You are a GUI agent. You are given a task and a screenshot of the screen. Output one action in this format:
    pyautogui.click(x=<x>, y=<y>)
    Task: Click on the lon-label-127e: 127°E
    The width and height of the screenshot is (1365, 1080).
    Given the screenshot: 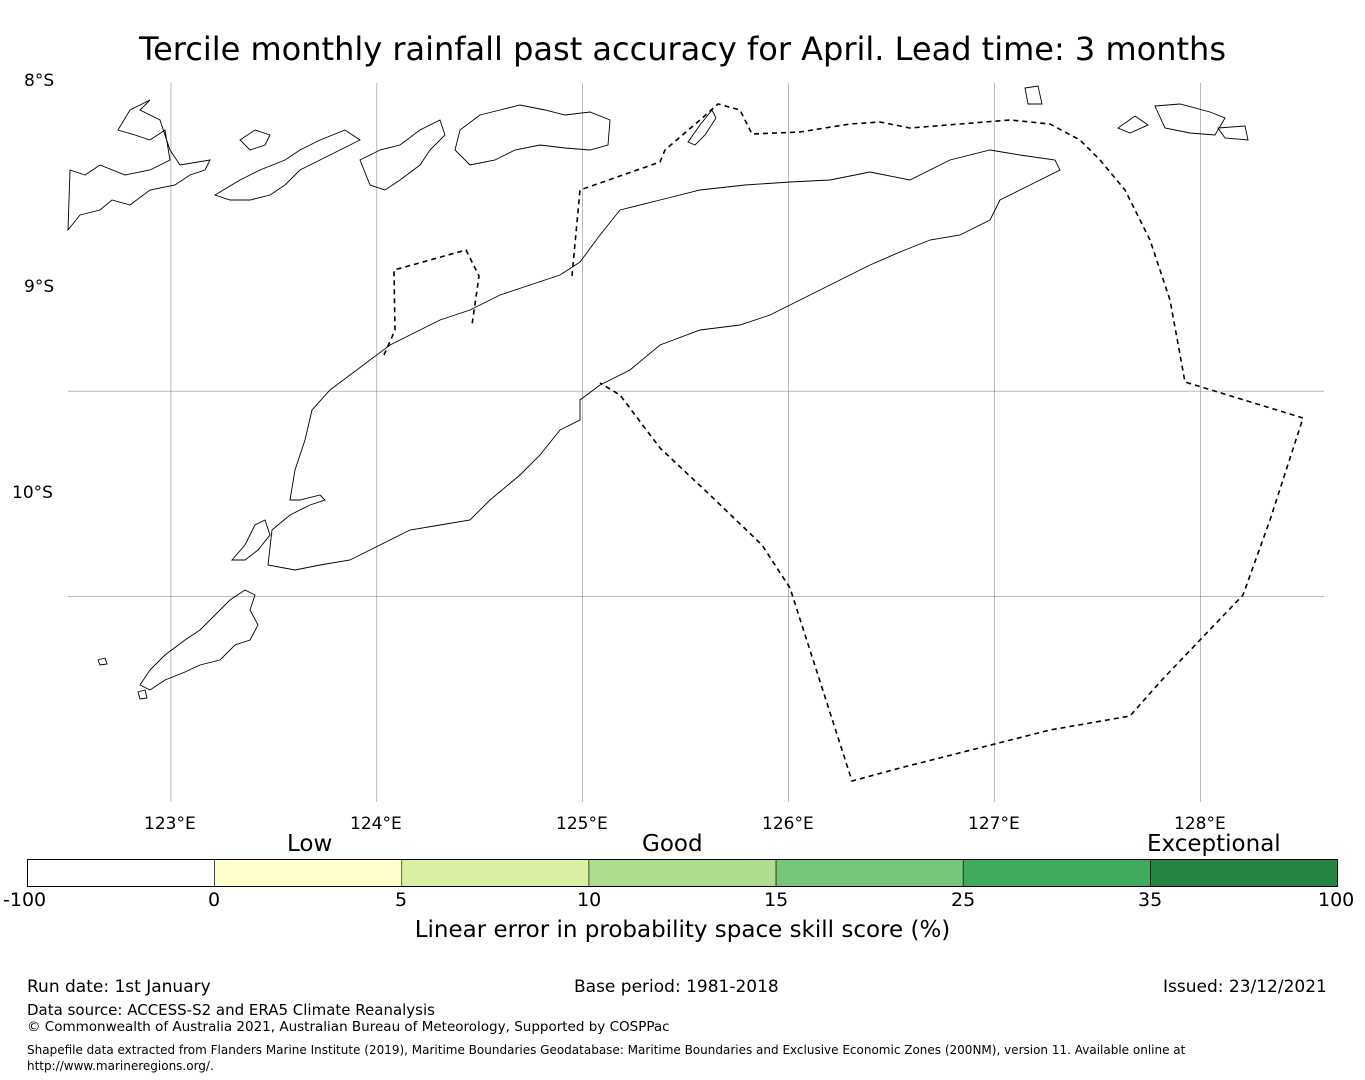 What is the action you would take?
    pyautogui.click(x=994, y=824)
    